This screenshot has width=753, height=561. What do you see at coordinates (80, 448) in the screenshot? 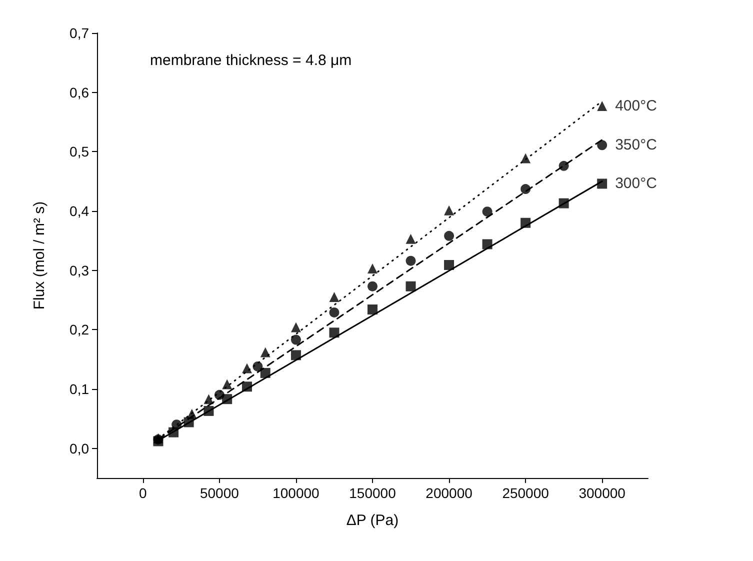
I see `y-tick-label: 0,0` at bounding box center [80, 448].